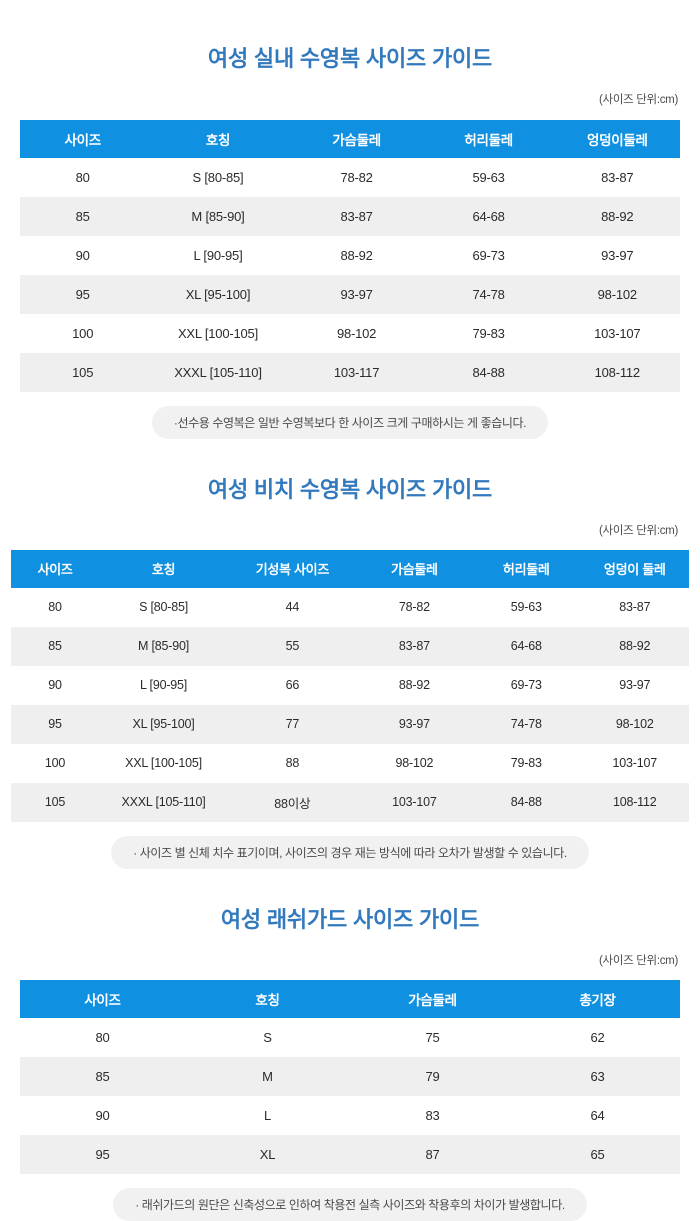 The image size is (700, 1221). Describe the element at coordinates (432, 1076) in the screenshot. I see `cell-chest: 79` at that location.